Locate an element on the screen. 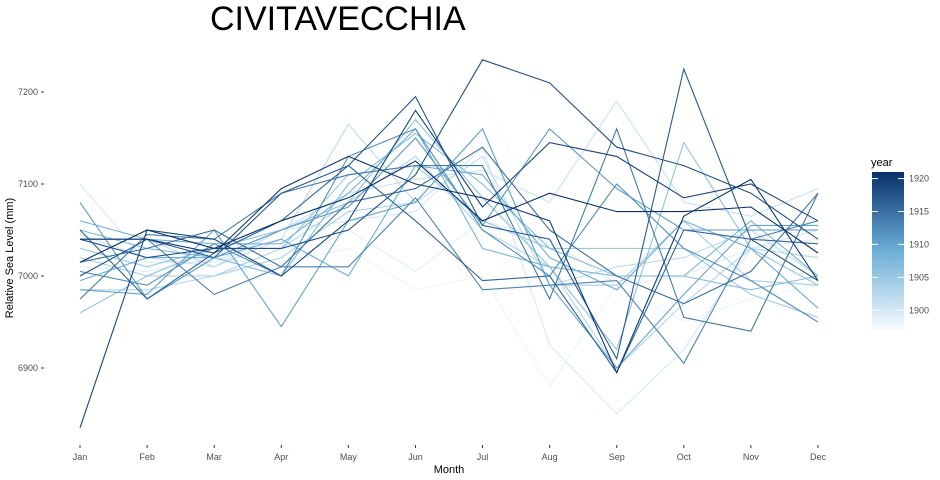 The height and width of the screenshot is (480, 940). y-axis: 6900 7000 7100 7200 is located at coordinates (31, 230).